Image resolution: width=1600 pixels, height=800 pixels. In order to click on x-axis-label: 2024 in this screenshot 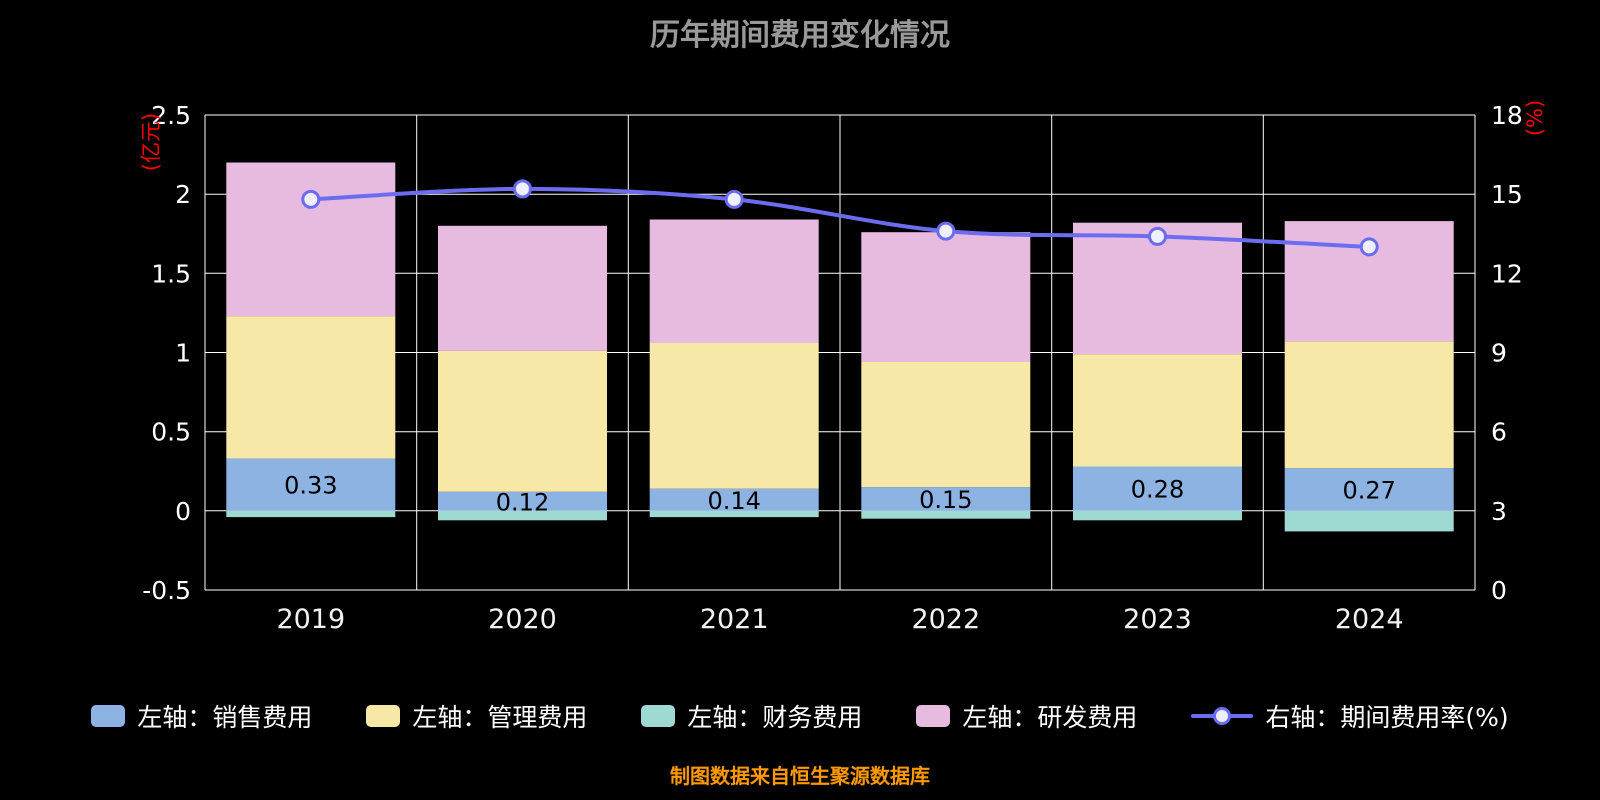, I will do `click(1369, 619)`.